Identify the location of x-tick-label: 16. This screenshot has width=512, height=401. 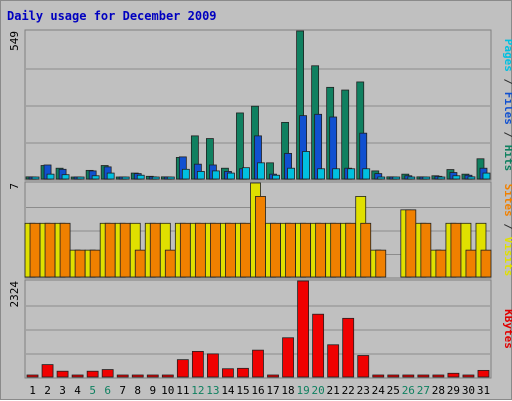
(257, 390).